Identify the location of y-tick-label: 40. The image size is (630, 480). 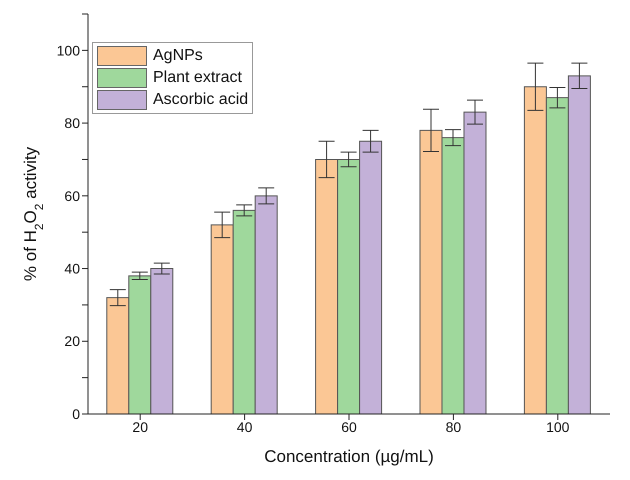
(72, 268).